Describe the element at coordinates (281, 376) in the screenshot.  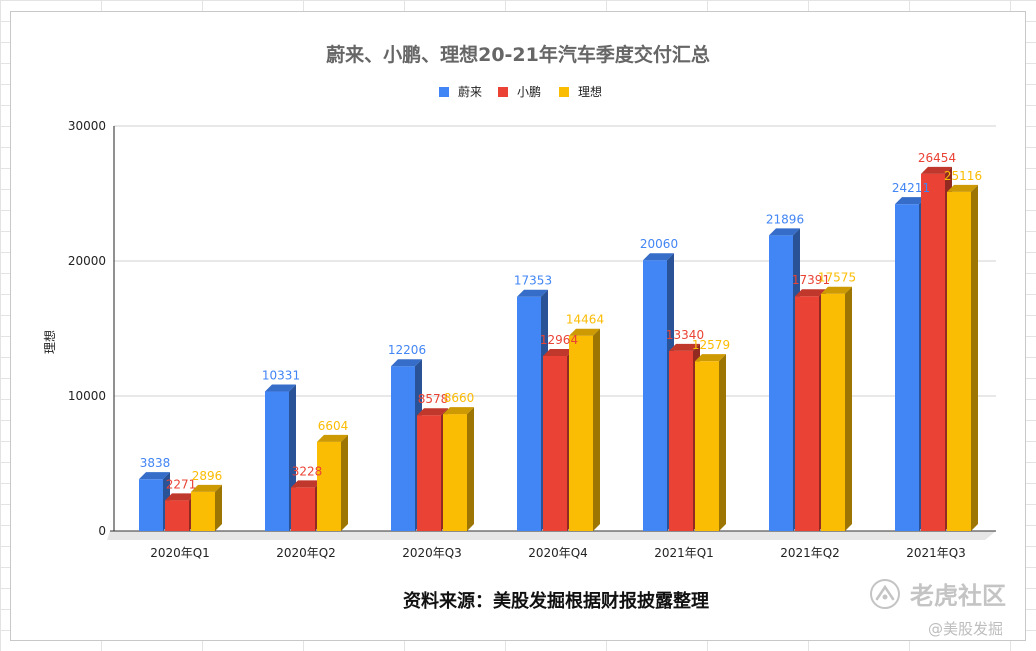
I see `data-label-1-0: 10331` at that location.